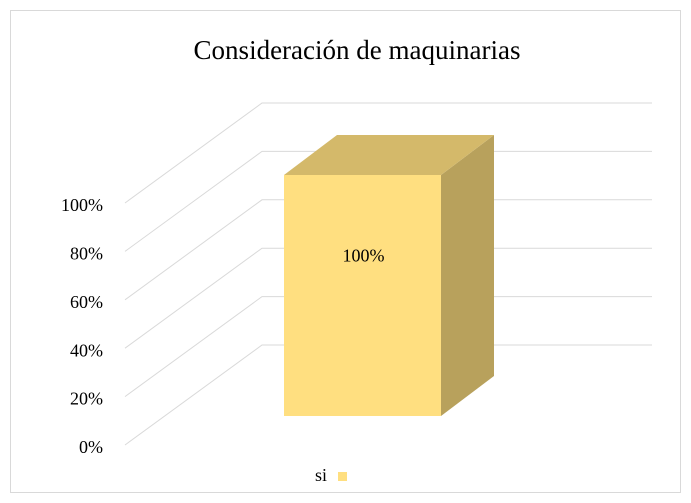 This screenshot has height=503, width=691. Describe the element at coordinates (357, 50) in the screenshot. I see `chart-title: Consideración de maquinarias` at that location.